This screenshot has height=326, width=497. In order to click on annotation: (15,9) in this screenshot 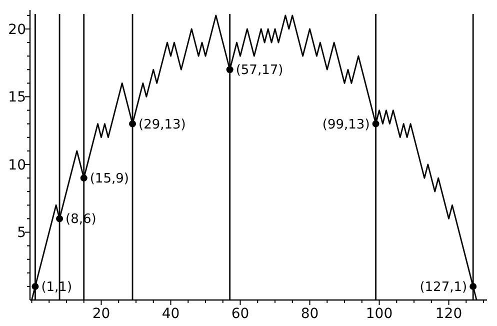, I will do `click(109, 179)`.